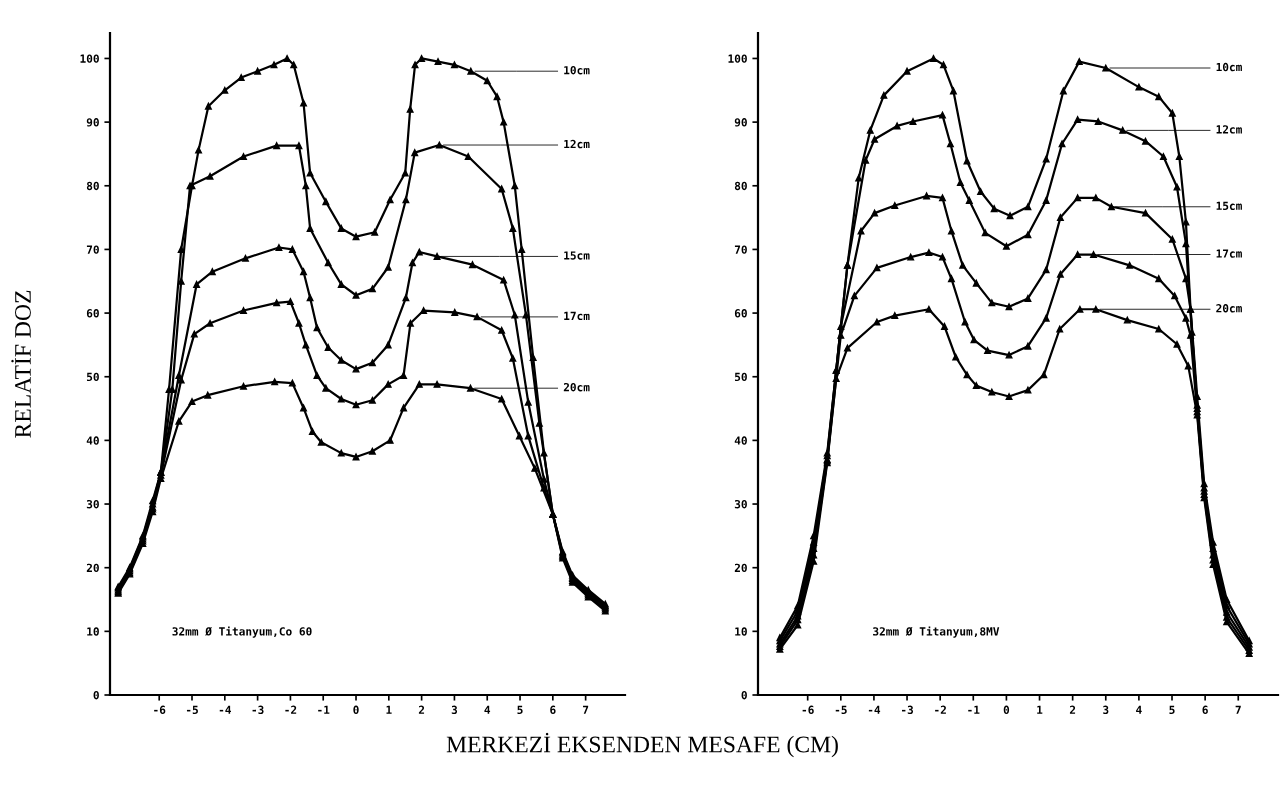 This screenshot has height=787, width=1285. Describe the element at coordinates (936, 632) in the screenshot. I see `annotation: 32mm Ø Titanyum,8MV` at that location.